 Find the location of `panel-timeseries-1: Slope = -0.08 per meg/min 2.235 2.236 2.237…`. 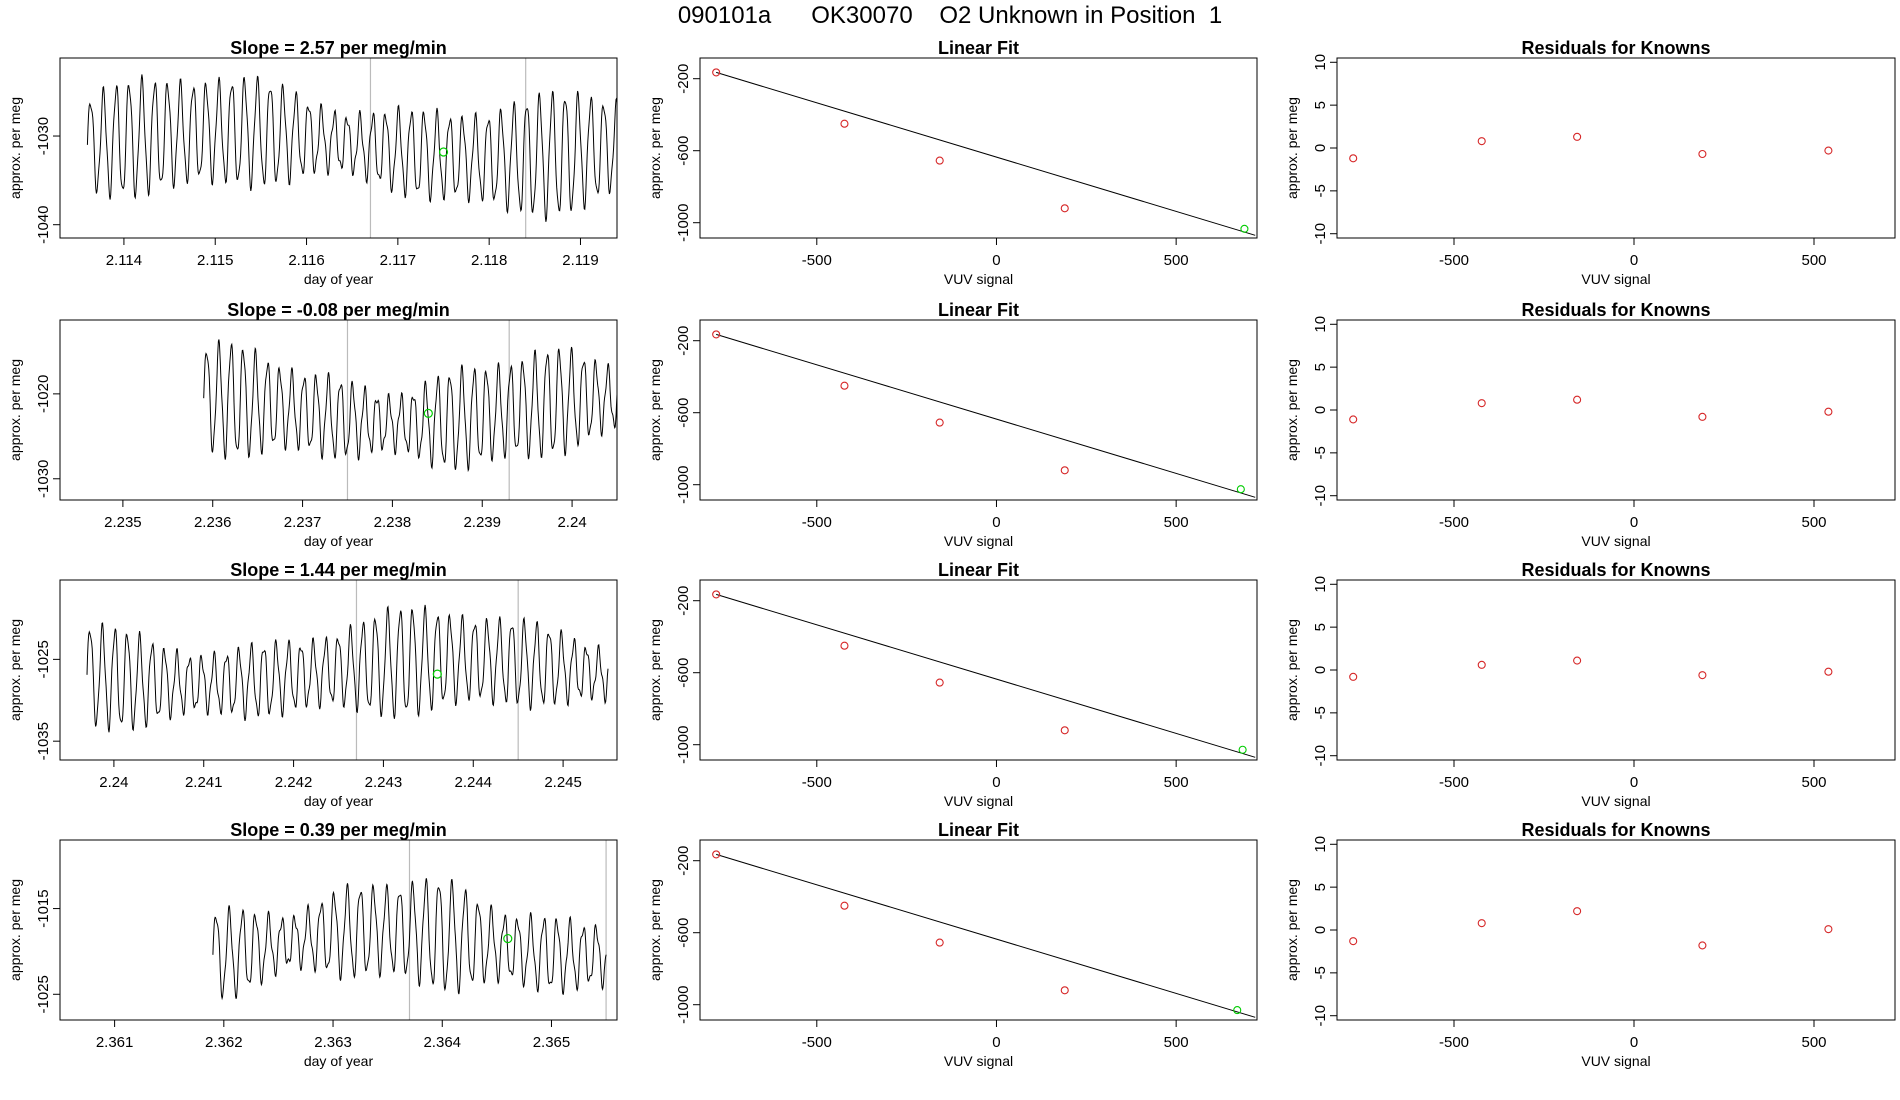

panel-timeseries-1: Slope = -0.08 per meg/min 2.235 2.236 2.237… is located at coordinates (312, 424).